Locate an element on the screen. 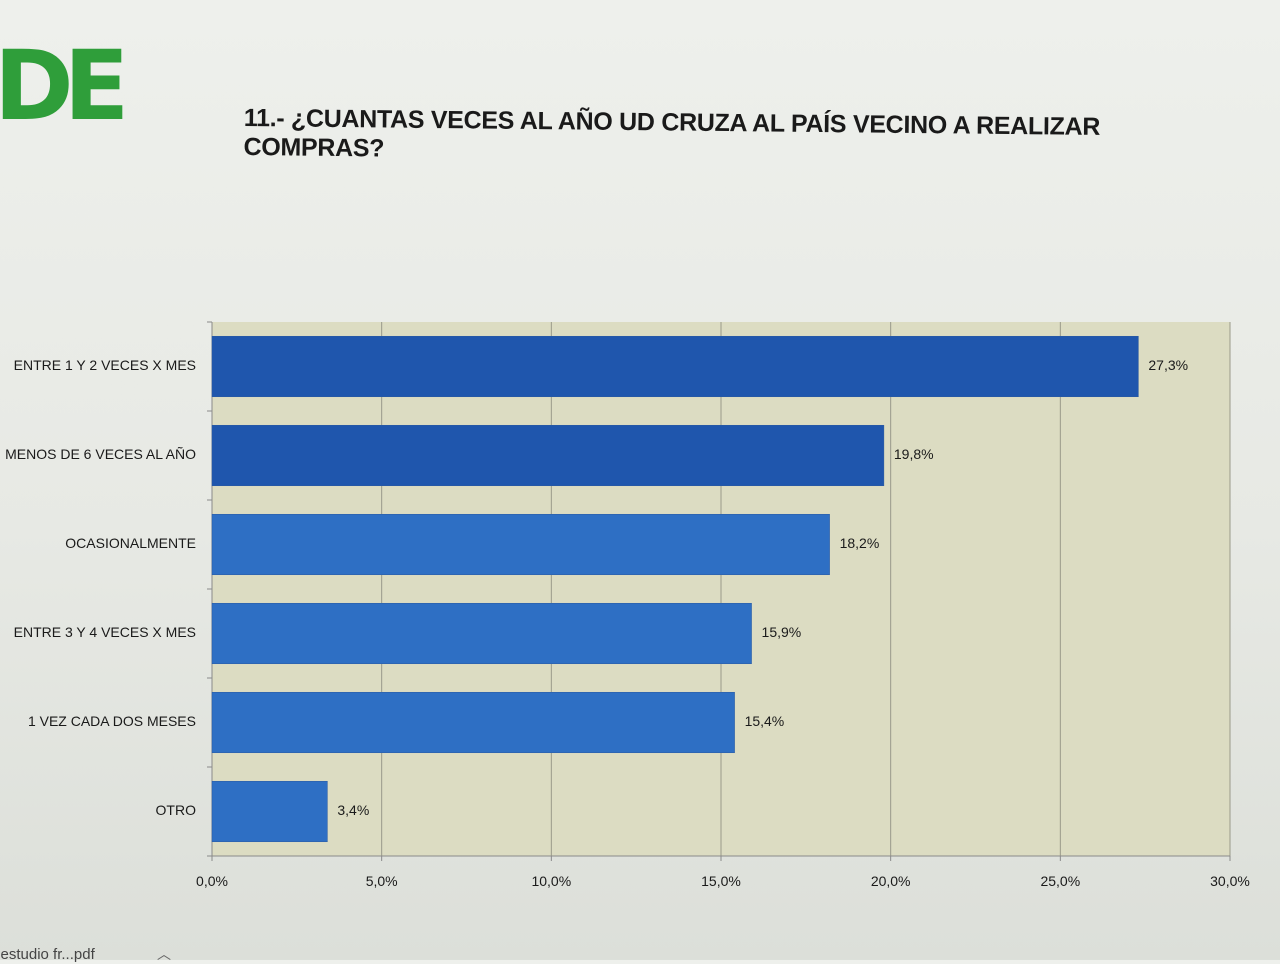 The image size is (1280, 964). x-tick-label: 30,0% is located at coordinates (1230, 881).